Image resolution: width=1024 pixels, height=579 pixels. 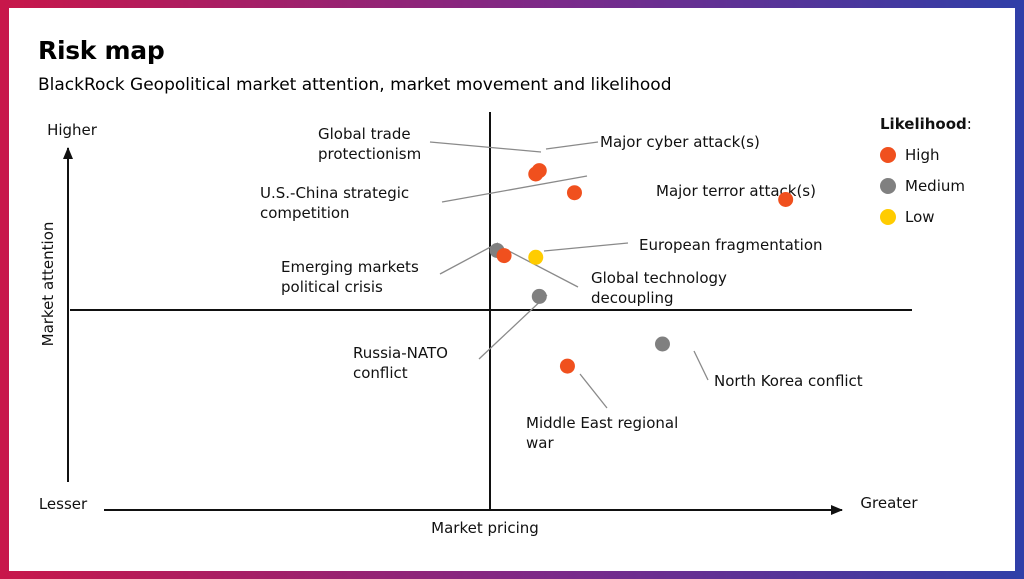 I want to click on legend-entry-label: High, so click(x=922, y=155).